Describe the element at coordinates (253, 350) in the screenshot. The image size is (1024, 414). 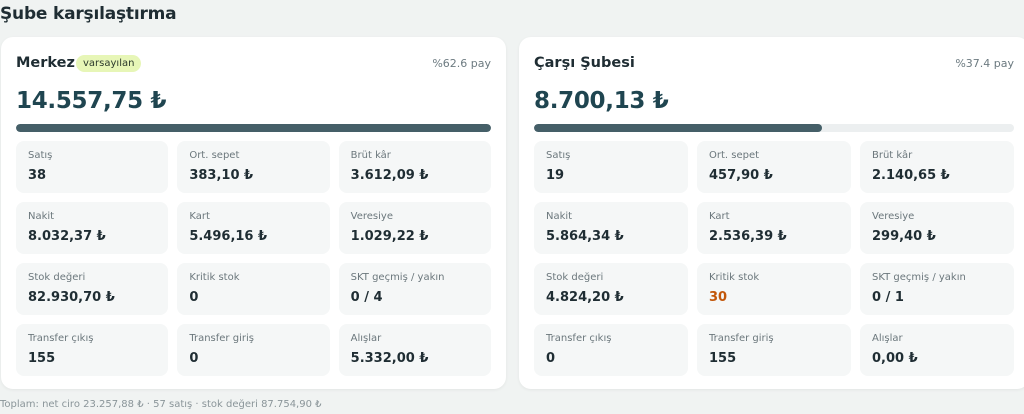
I see `stat-tile: Transfer giriş 0` at that location.